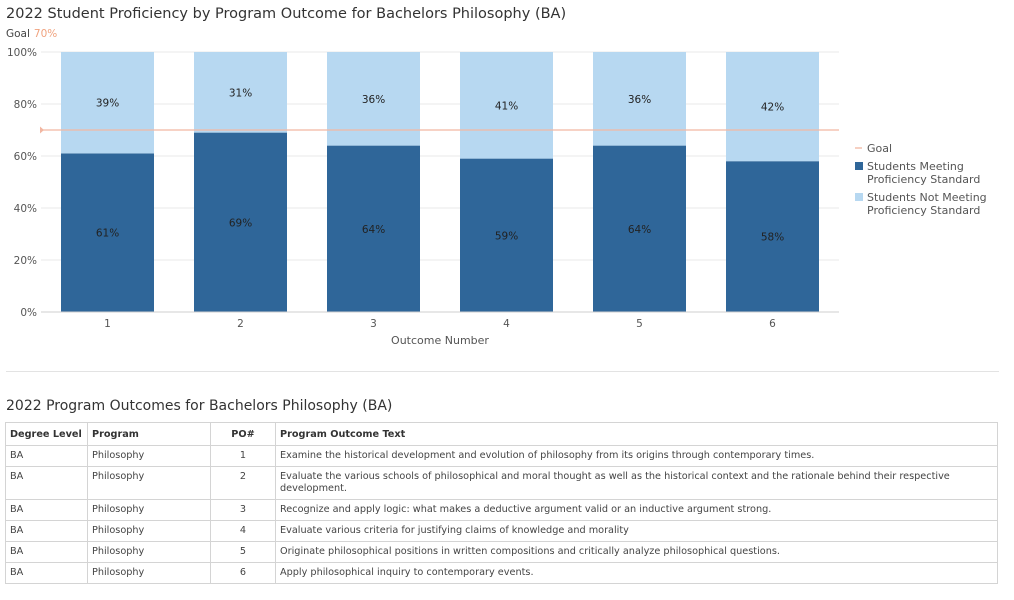 The image size is (1014, 600). Describe the element at coordinates (439, 130) in the screenshot. I see `goal-layer` at that location.